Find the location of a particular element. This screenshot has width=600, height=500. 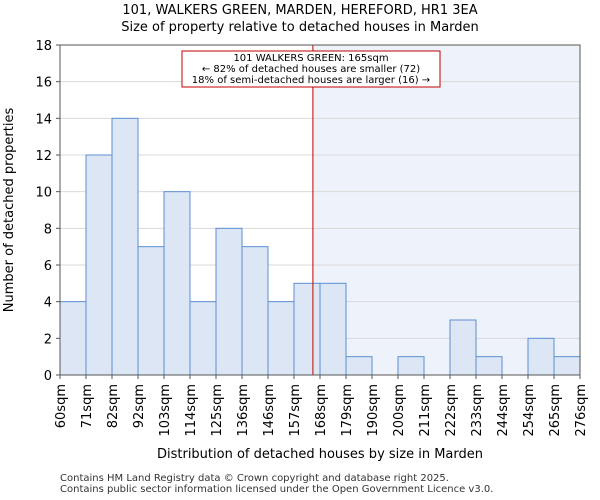

y-tick-label: 12 is located at coordinates (43, 156).